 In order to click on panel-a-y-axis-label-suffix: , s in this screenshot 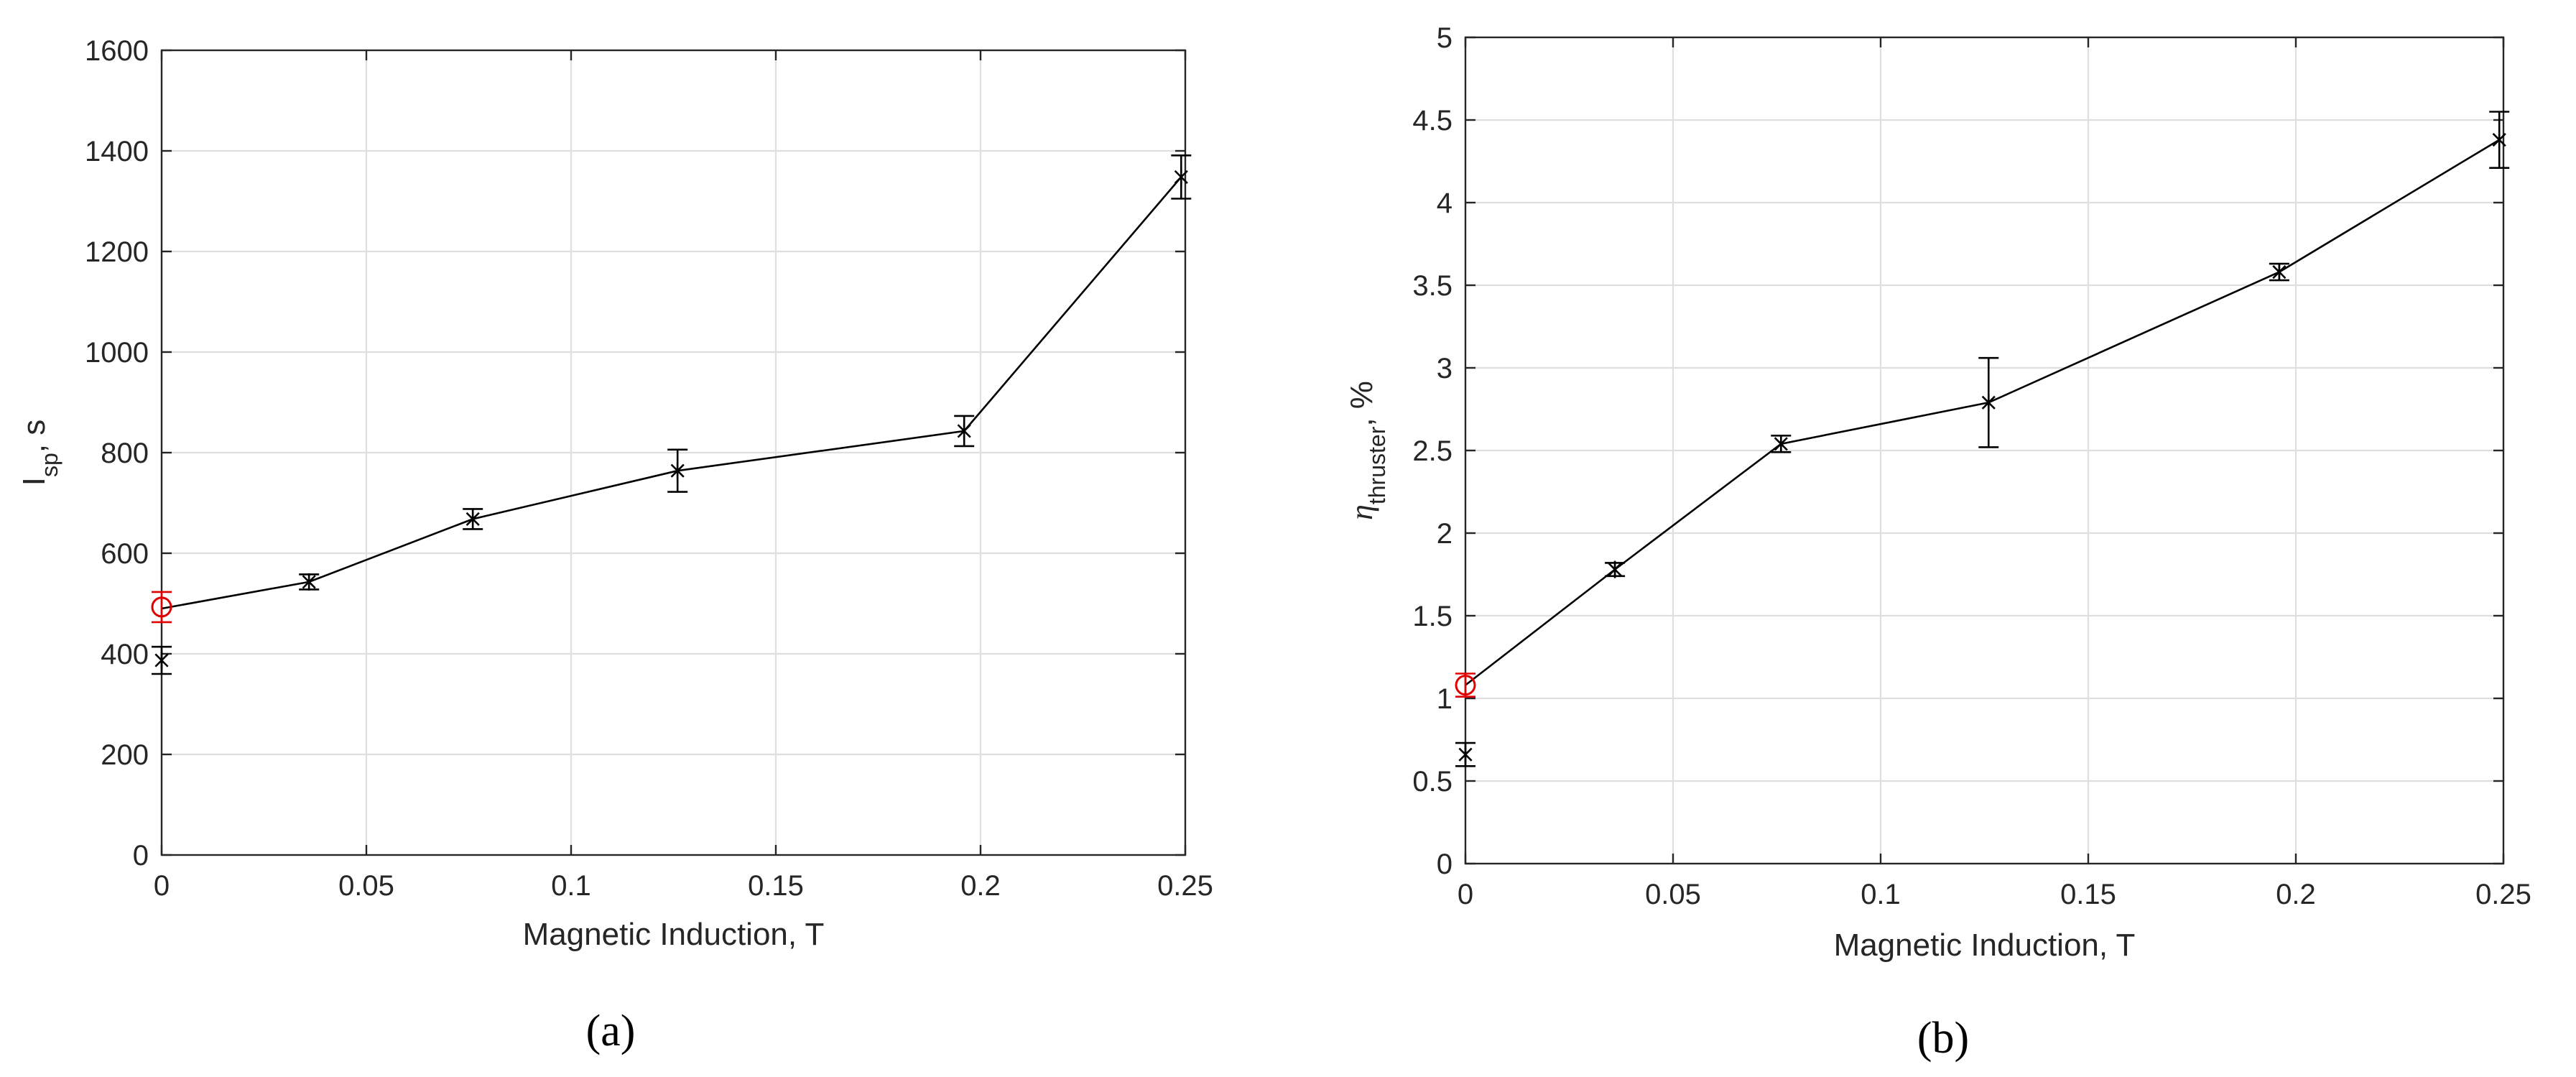, I will do `click(34, 436)`.